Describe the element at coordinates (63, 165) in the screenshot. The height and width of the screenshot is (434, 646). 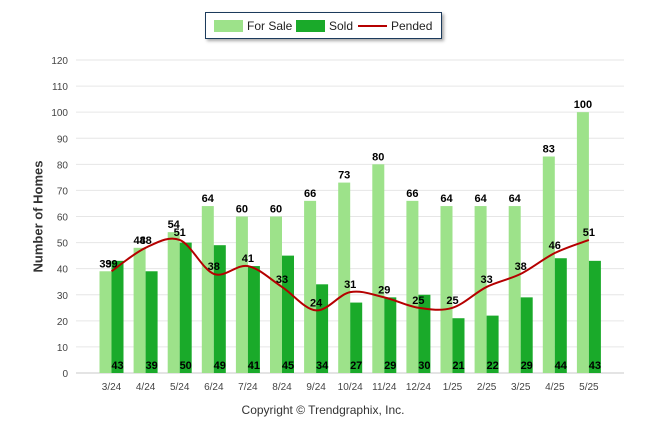
I see `y-tick-label: 80` at that location.